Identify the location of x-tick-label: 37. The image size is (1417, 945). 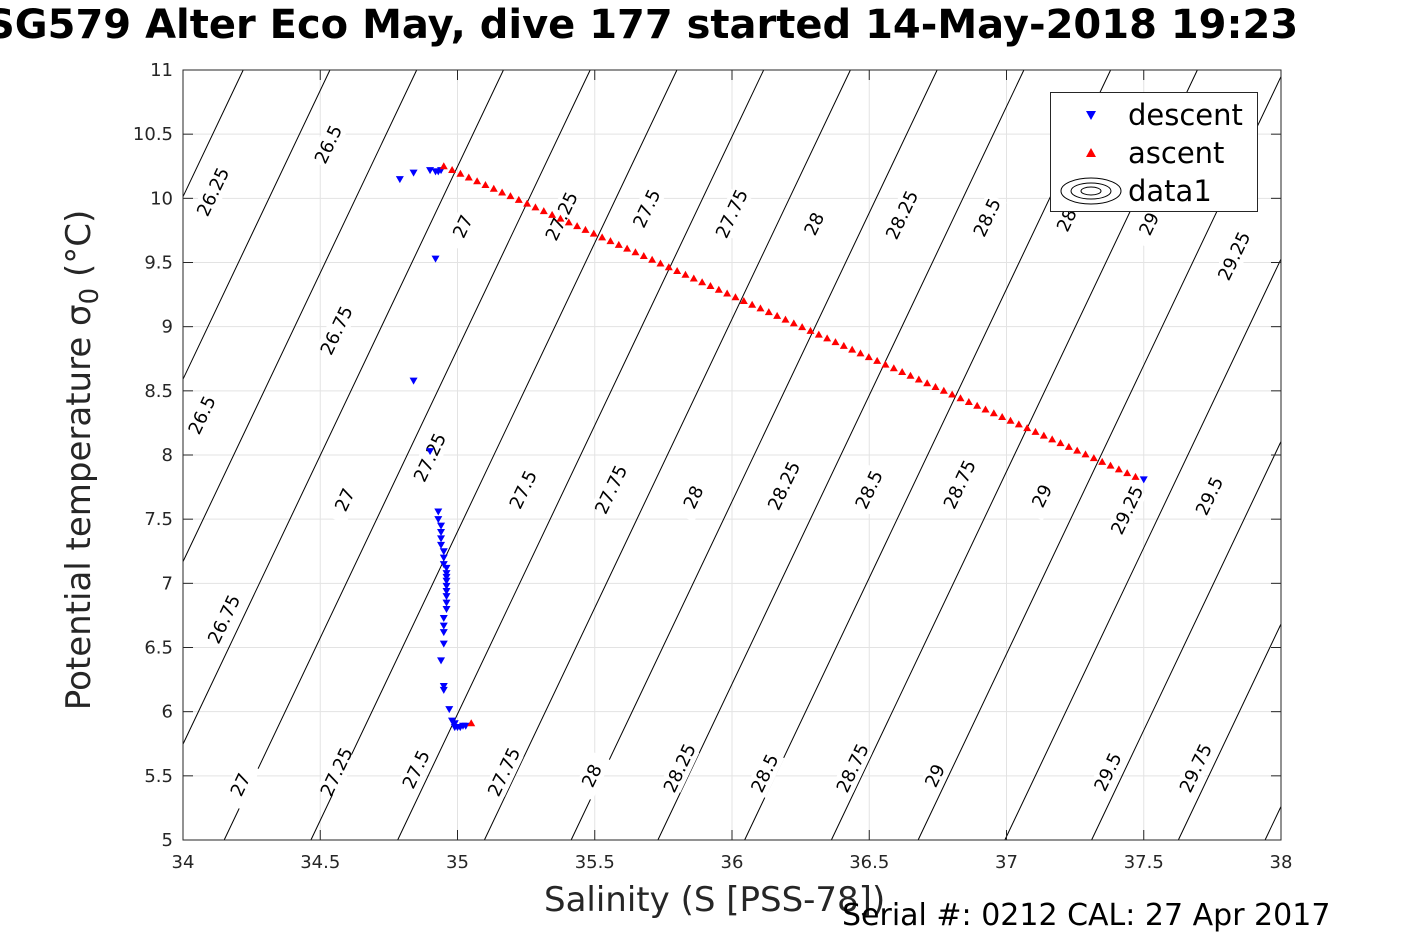
(1006, 862).